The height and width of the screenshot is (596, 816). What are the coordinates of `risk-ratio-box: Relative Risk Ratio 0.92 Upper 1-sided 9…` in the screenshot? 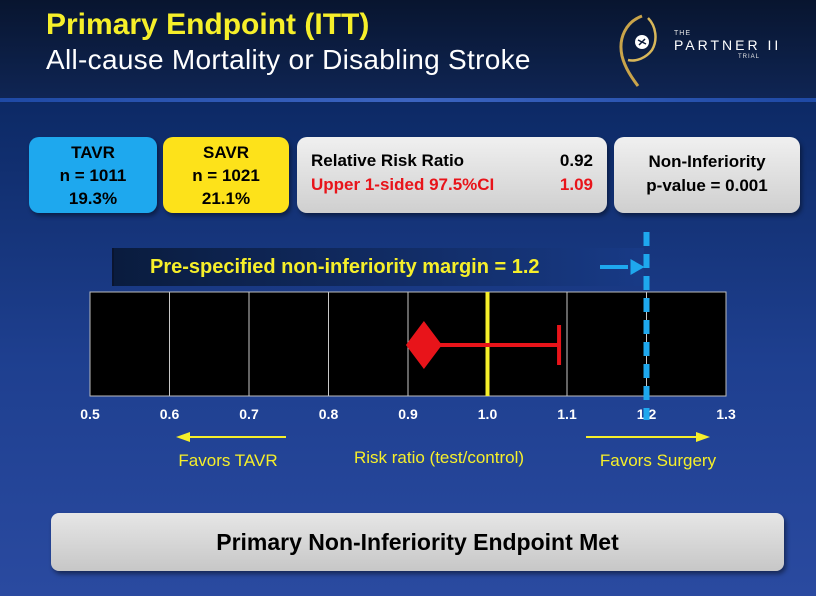 It's located at (452, 175).